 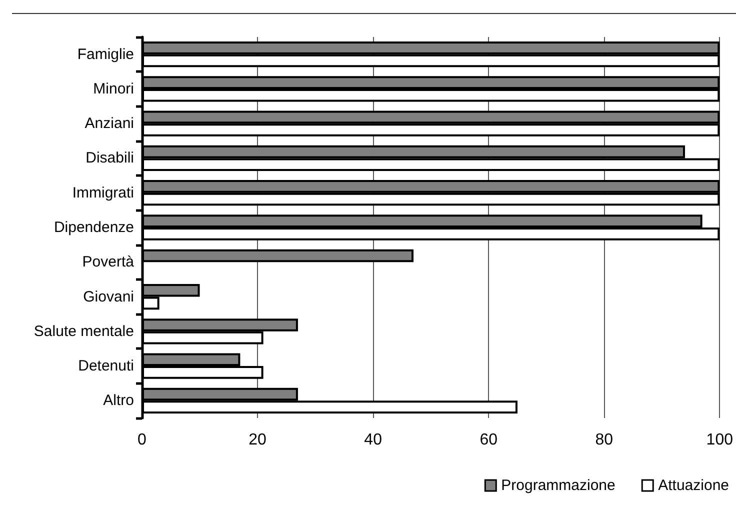 I want to click on y-tick-label: Dipendenze, so click(x=94, y=227).